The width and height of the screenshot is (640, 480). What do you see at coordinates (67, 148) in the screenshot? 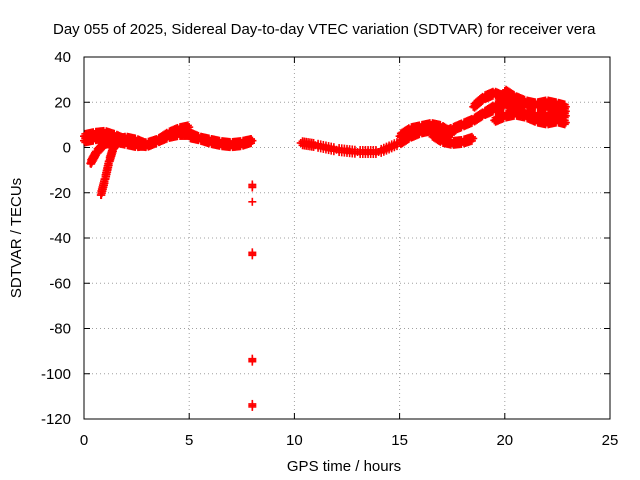
I see `y-tick-label: 0` at bounding box center [67, 148].